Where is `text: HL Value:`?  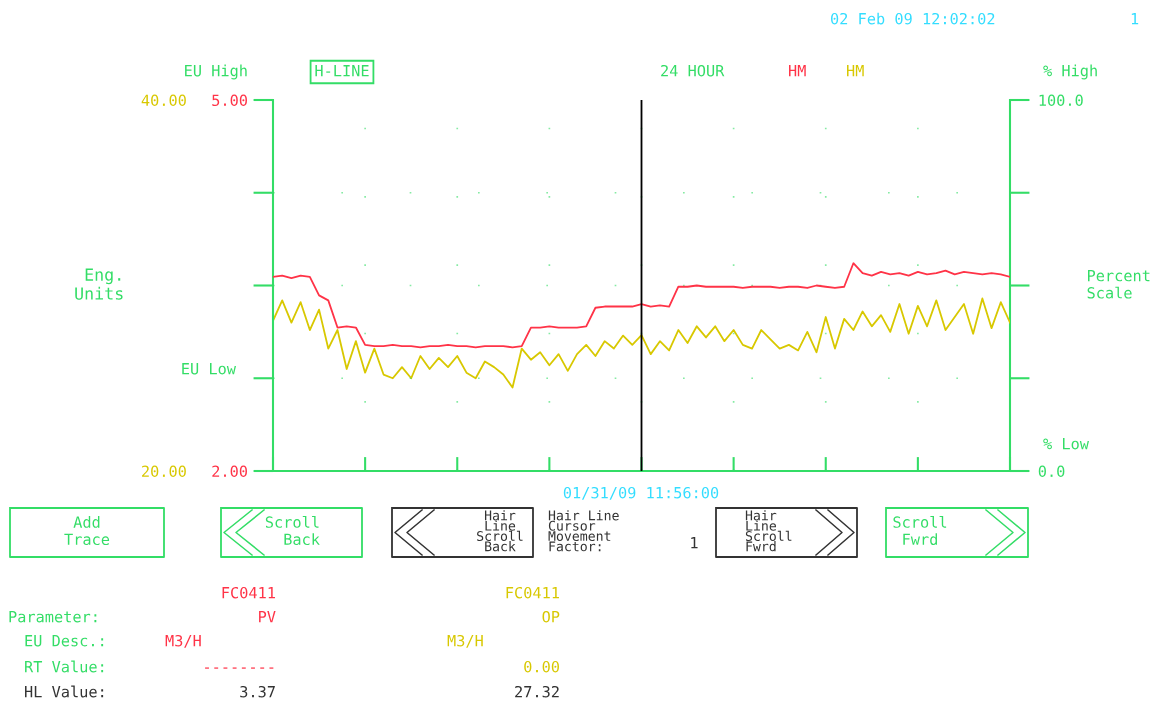 text: HL Value: is located at coordinates (64, 691).